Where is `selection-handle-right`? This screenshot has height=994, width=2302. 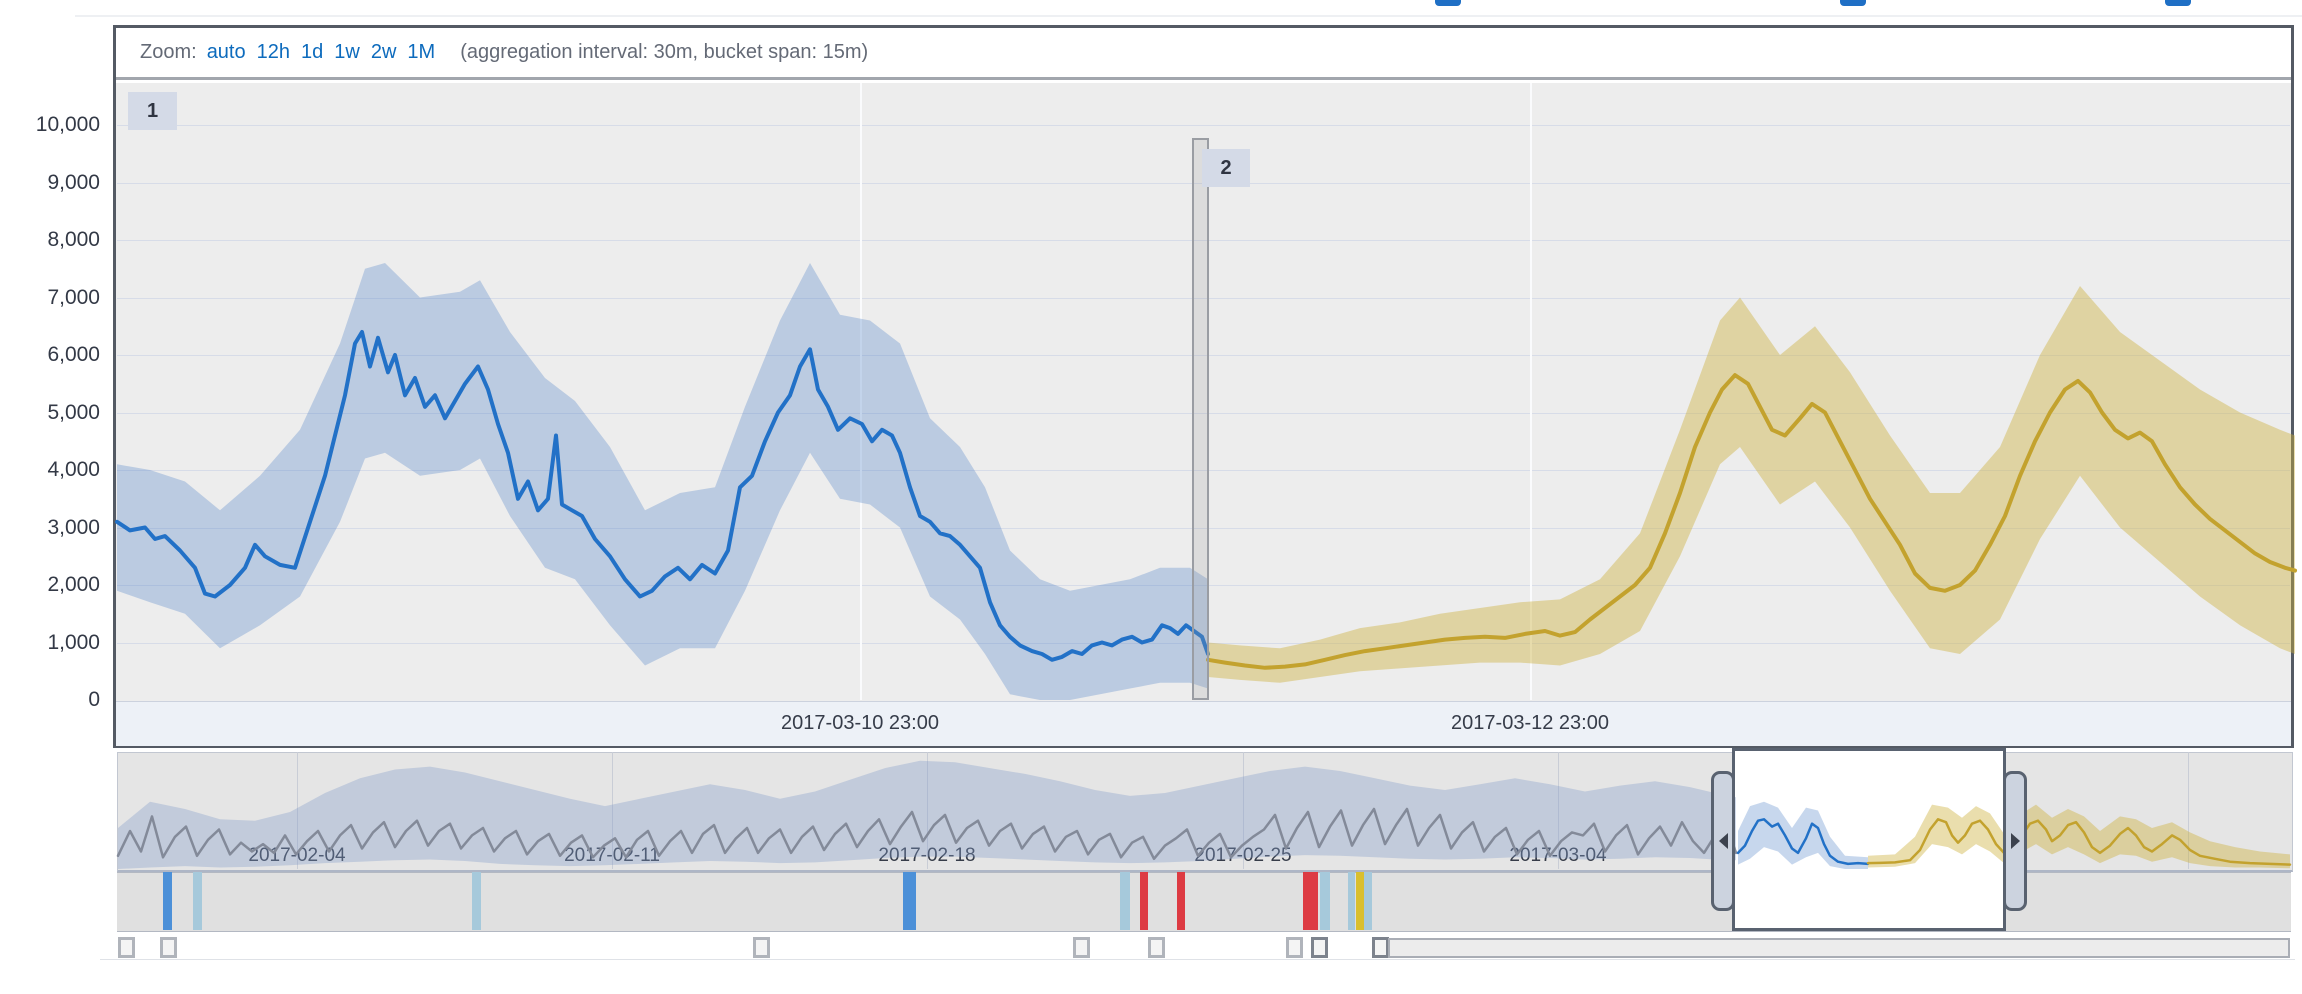 selection-handle-right is located at coordinates (2015, 841).